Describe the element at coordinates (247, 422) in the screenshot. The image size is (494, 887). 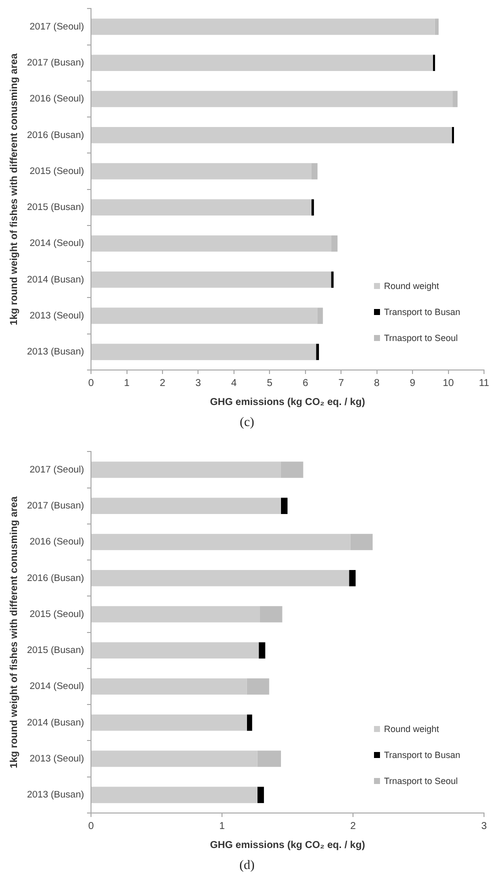
I see `text: (c)` at that location.